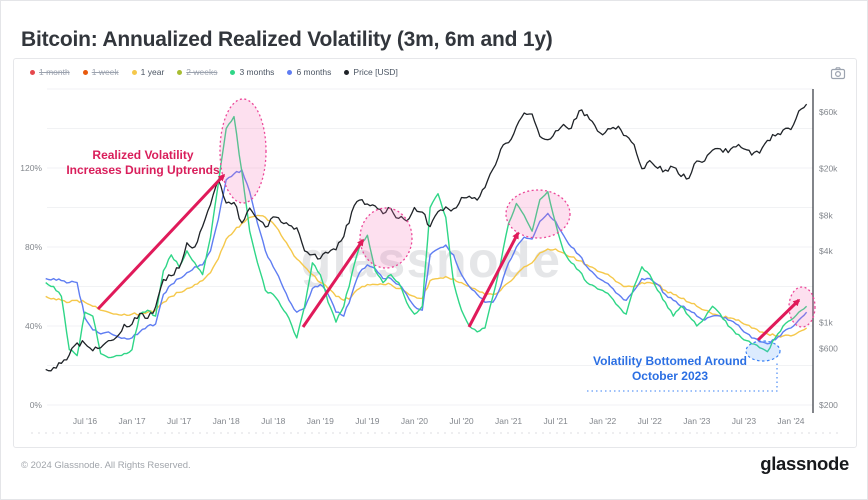 The image size is (868, 500). I want to click on legend-label: 1 year, so click(152, 72).